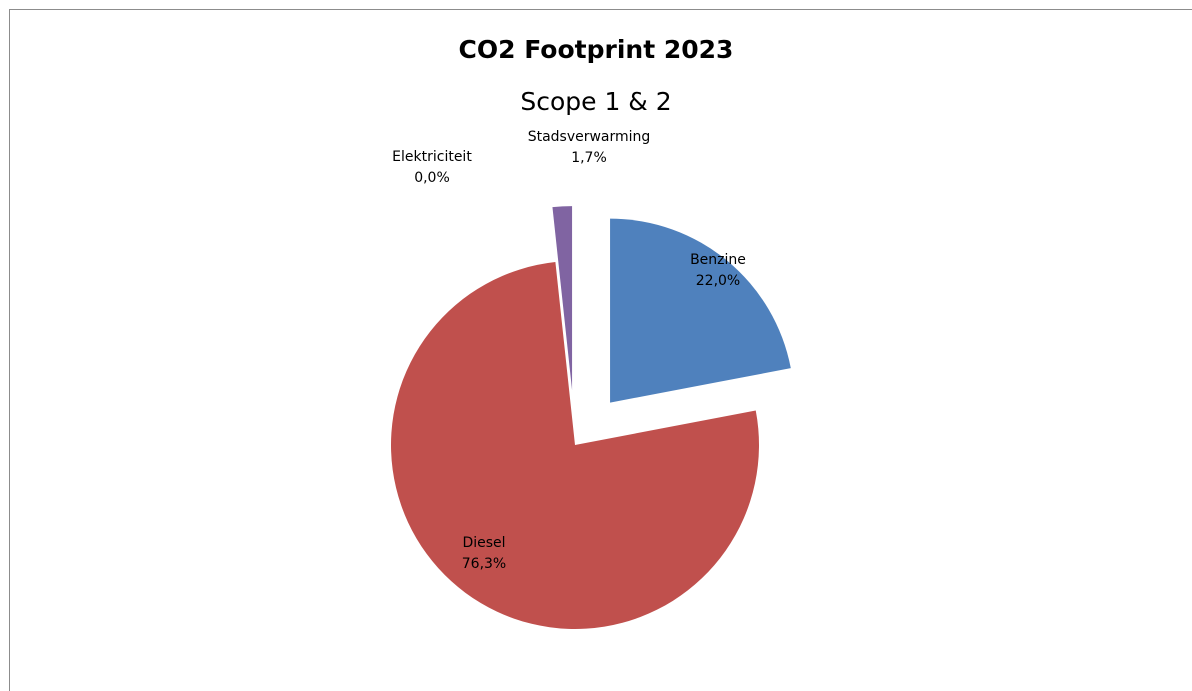 The width and height of the screenshot is (1192, 691). Describe the element at coordinates (700, 310) in the screenshot. I see `pie-slice-benzine` at that location.